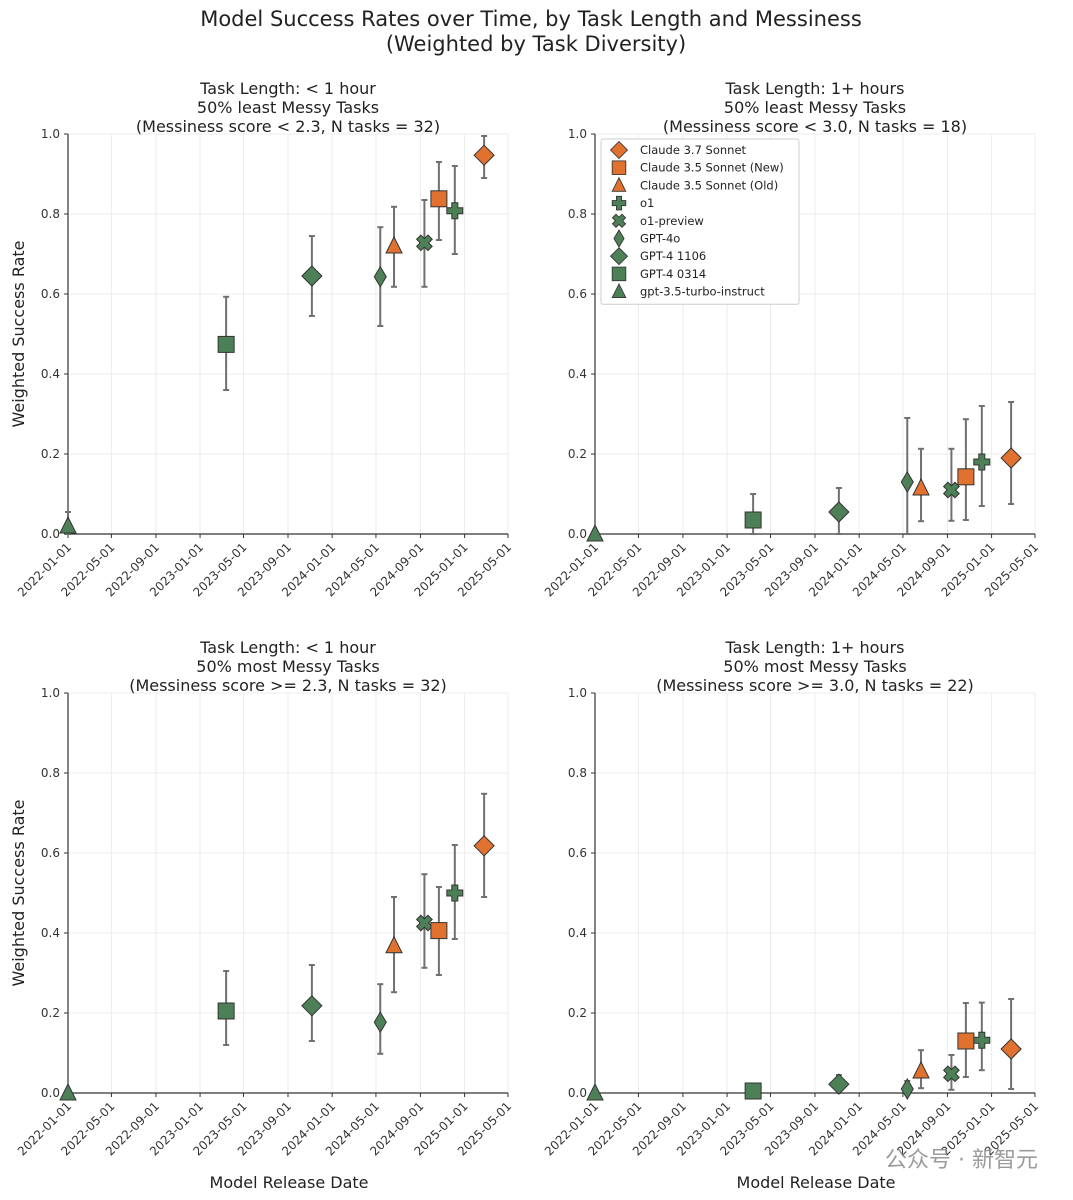 The height and width of the screenshot is (1200, 1073). Describe the element at coordinates (536, 44) in the screenshot. I see `figure-title-line2: (Weighted by Task Diversity)` at that location.